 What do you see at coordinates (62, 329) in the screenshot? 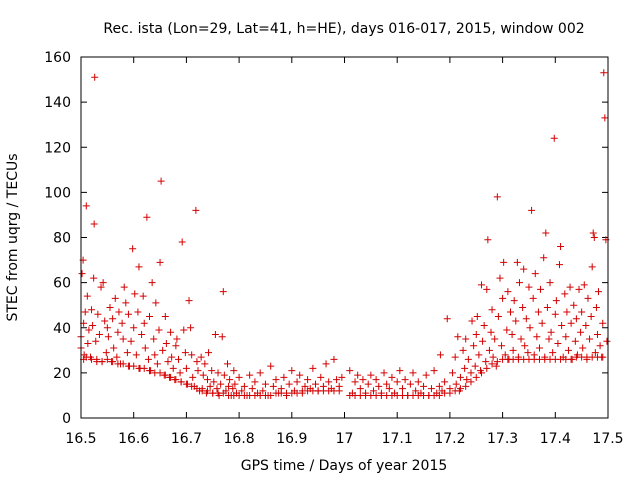
I see `y-tick-label: 40` at bounding box center [62, 329].